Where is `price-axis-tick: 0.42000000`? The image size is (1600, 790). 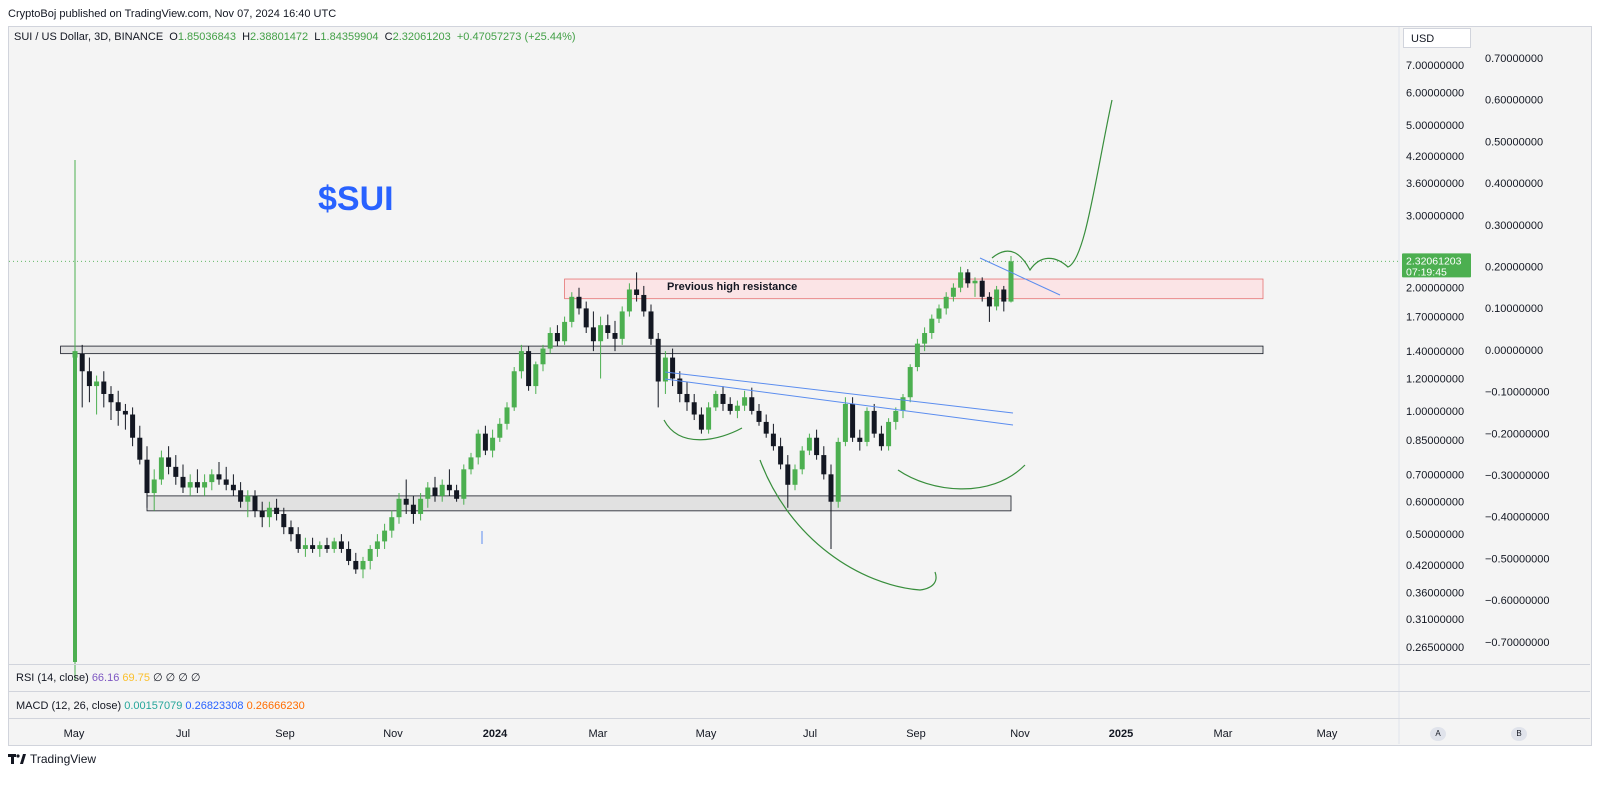
price-axis-tick: 0.42000000 is located at coordinates (1435, 566).